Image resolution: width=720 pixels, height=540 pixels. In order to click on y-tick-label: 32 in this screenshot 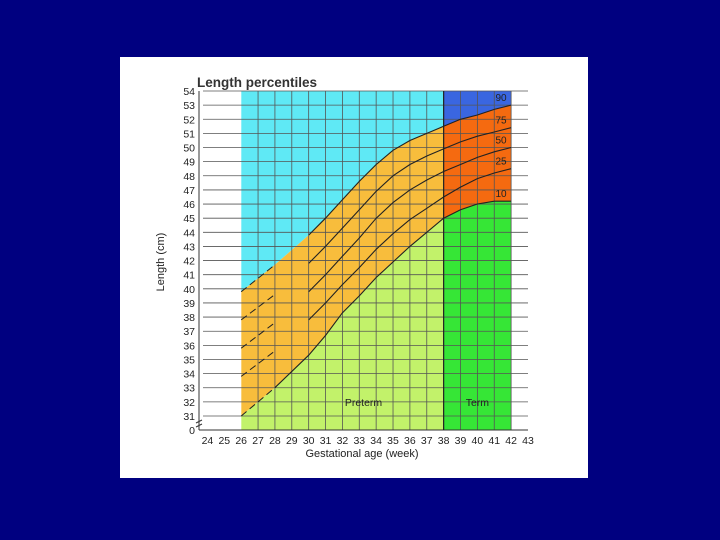, I will do `click(189, 403)`.